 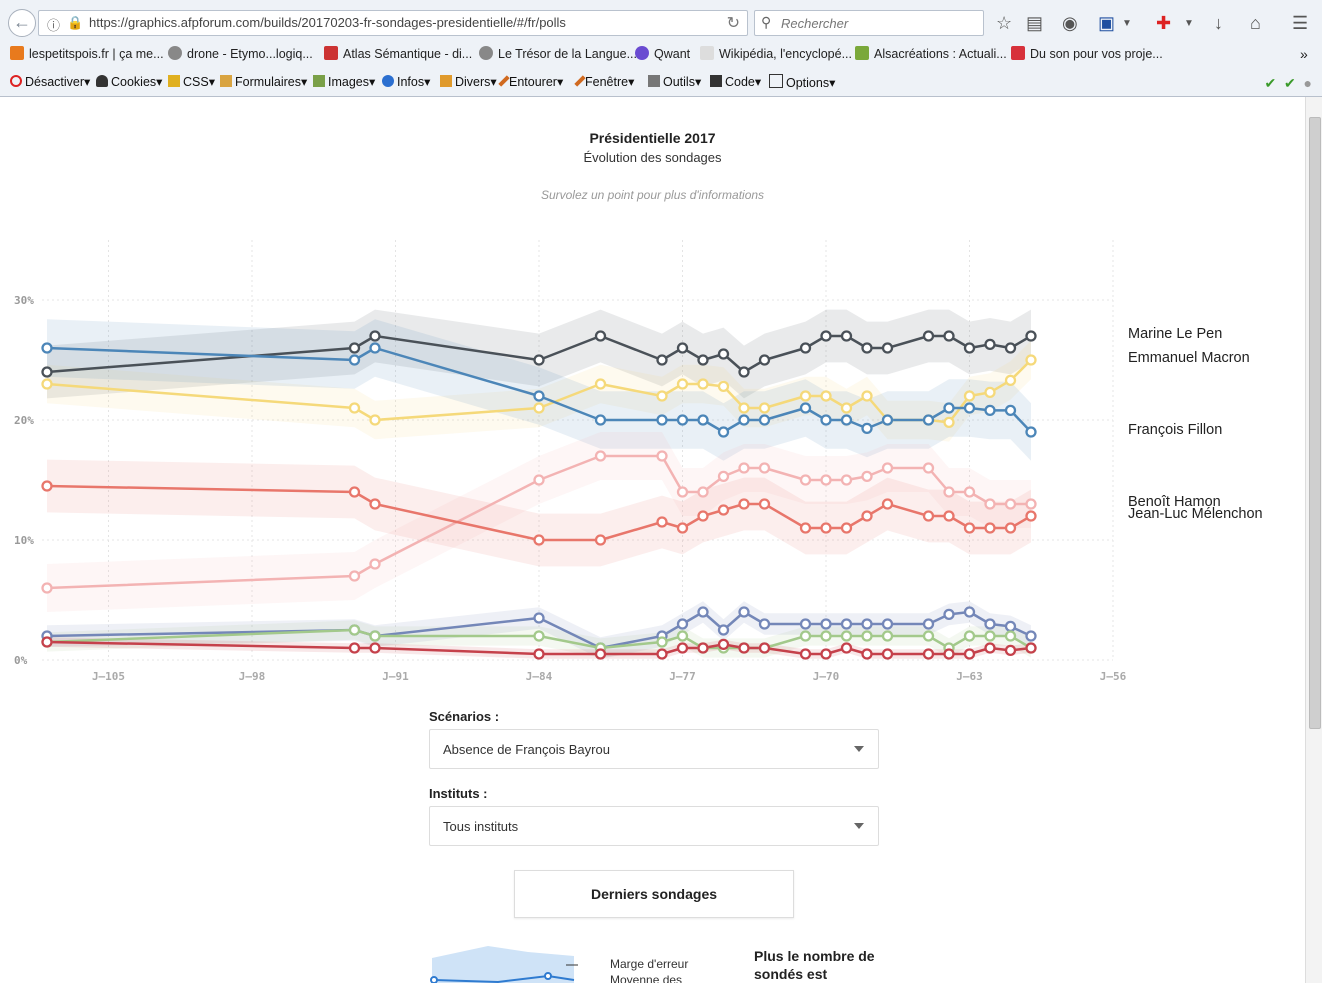 What do you see at coordinates (662, 53) in the screenshot?
I see `bookmark-item: Qwant` at bounding box center [662, 53].